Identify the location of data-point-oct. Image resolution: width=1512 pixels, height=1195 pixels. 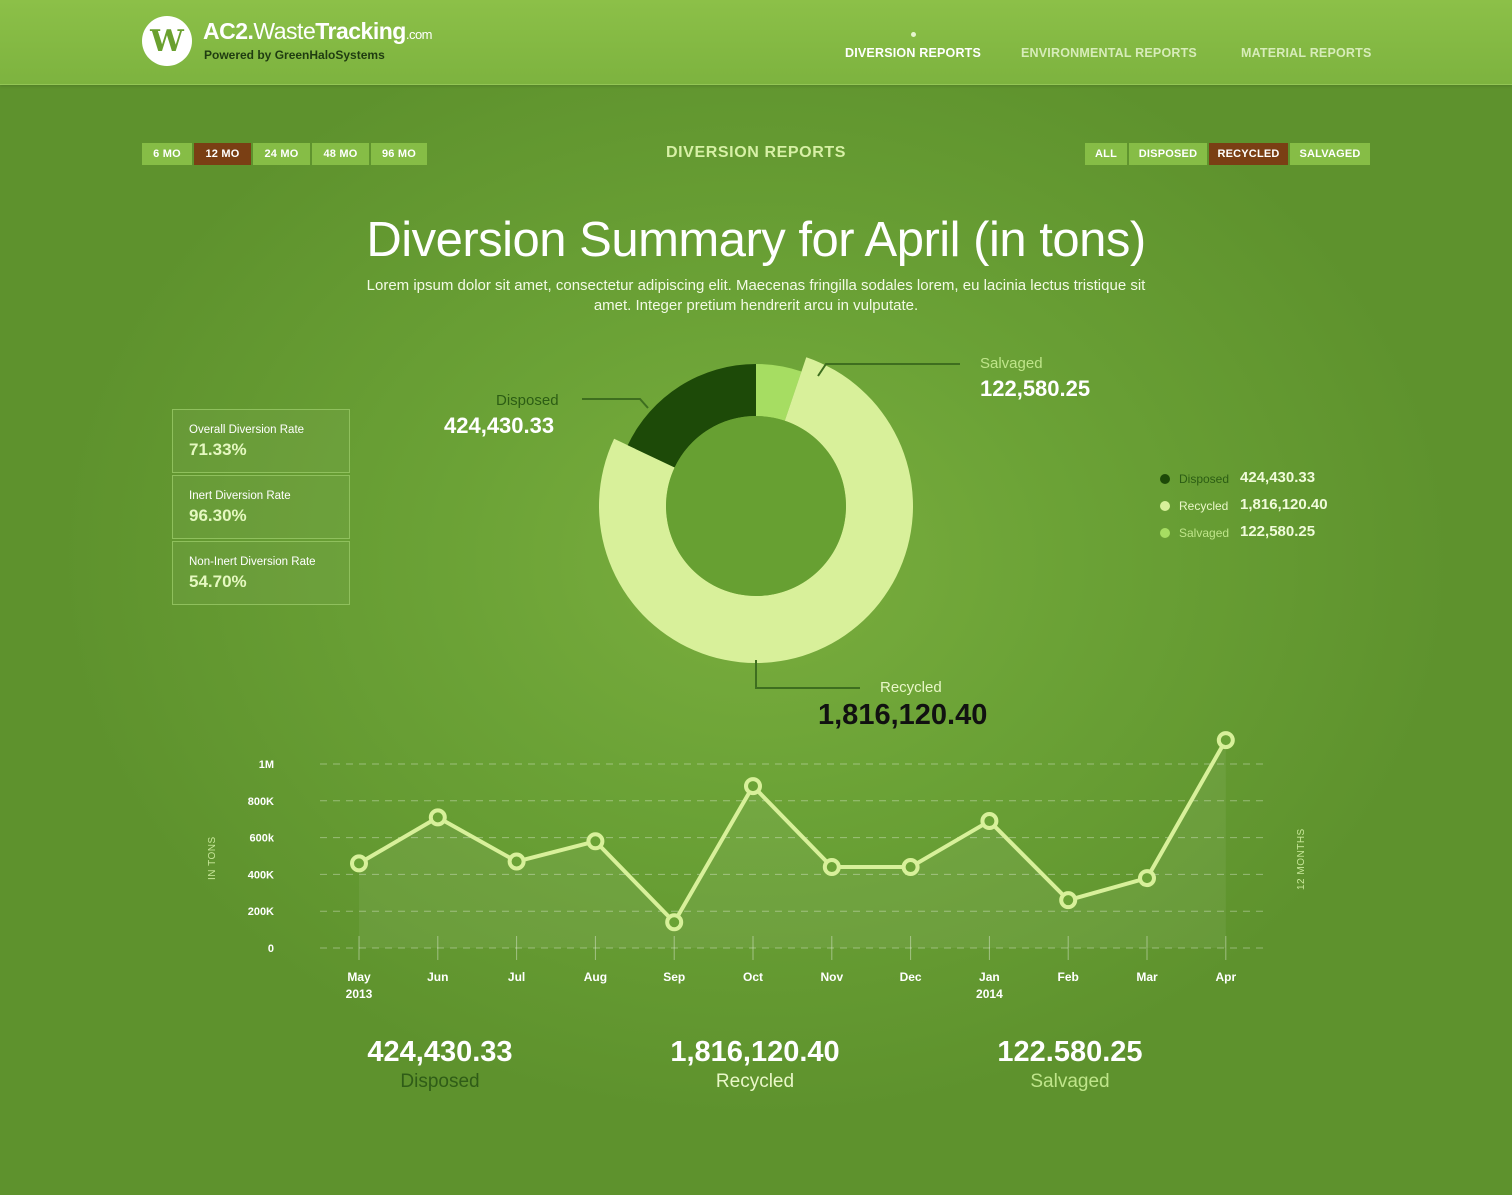
(753, 786).